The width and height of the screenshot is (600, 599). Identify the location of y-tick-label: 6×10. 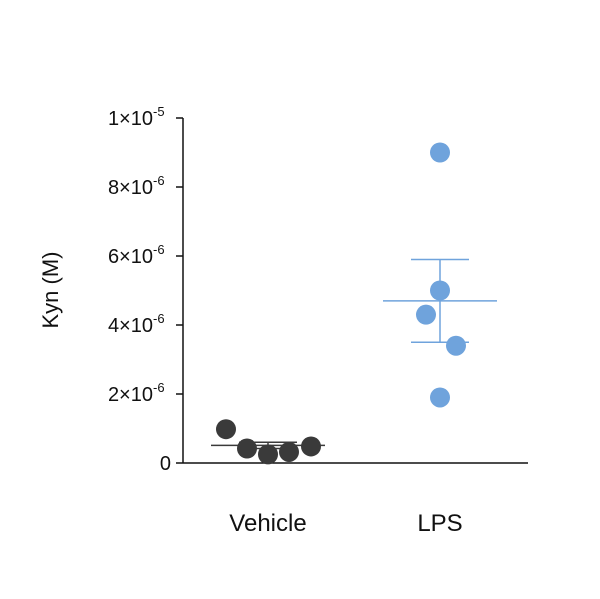
(130, 257).